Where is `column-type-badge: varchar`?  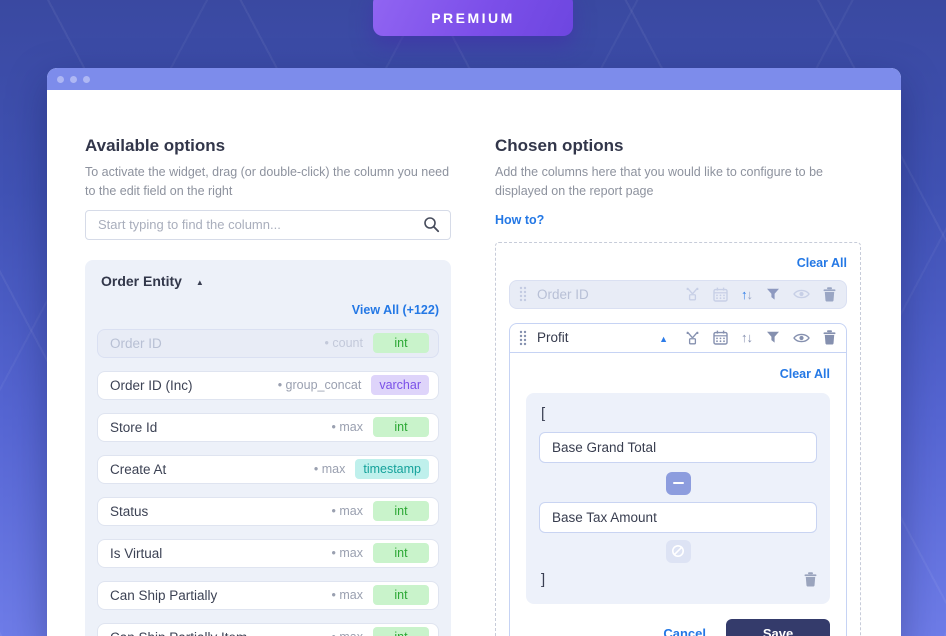
column-type-badge: varchar is located at coordinates (400, 385).